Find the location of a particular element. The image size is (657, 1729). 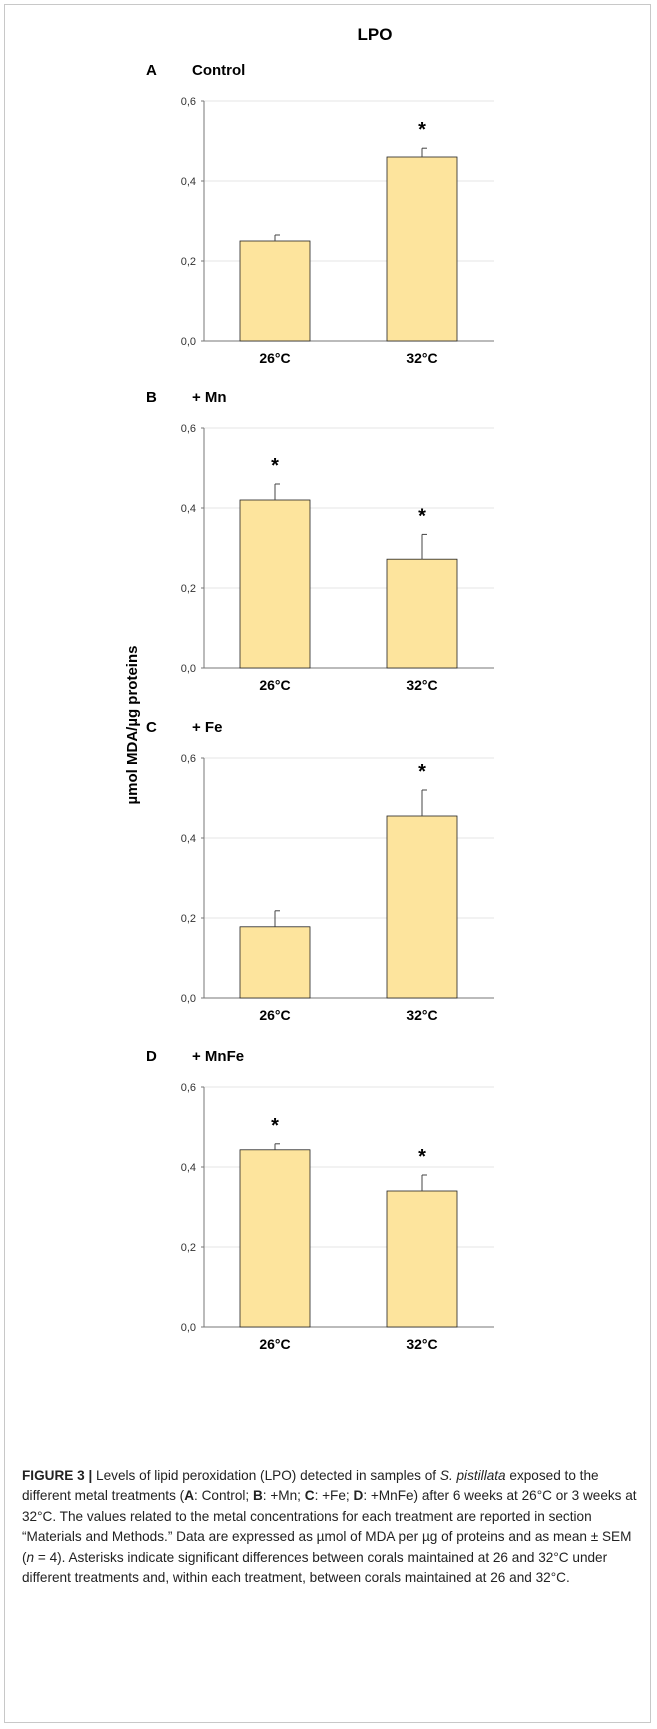

caption-b: B is located at coordinates (257, 1496).